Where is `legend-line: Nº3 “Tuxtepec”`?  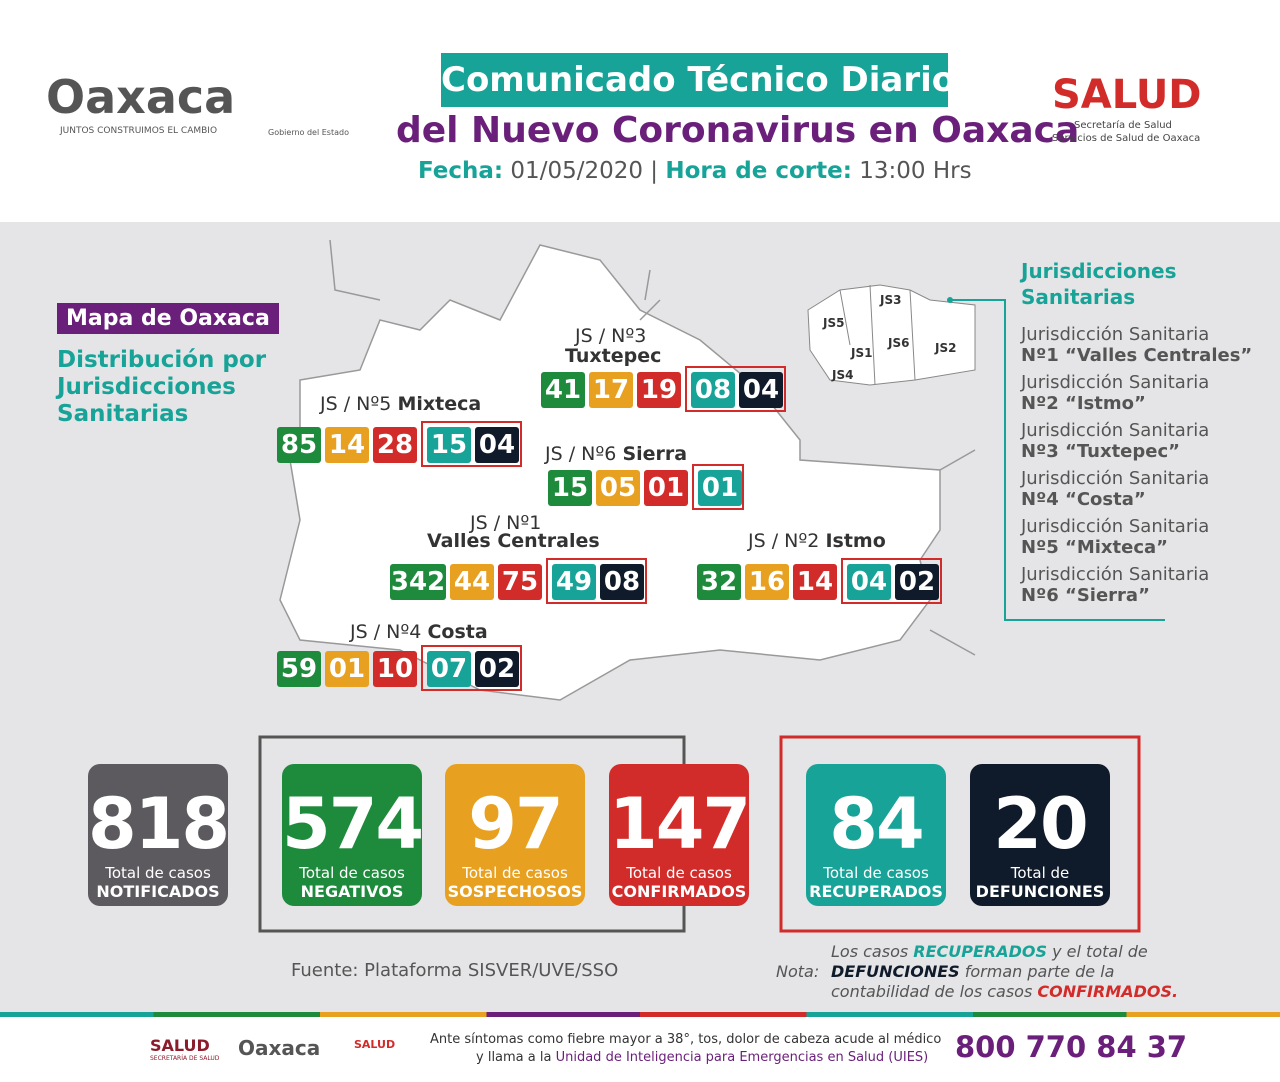
legend-line: Nº3 “Tuxtepec” is located at coordinates (1100, 451).